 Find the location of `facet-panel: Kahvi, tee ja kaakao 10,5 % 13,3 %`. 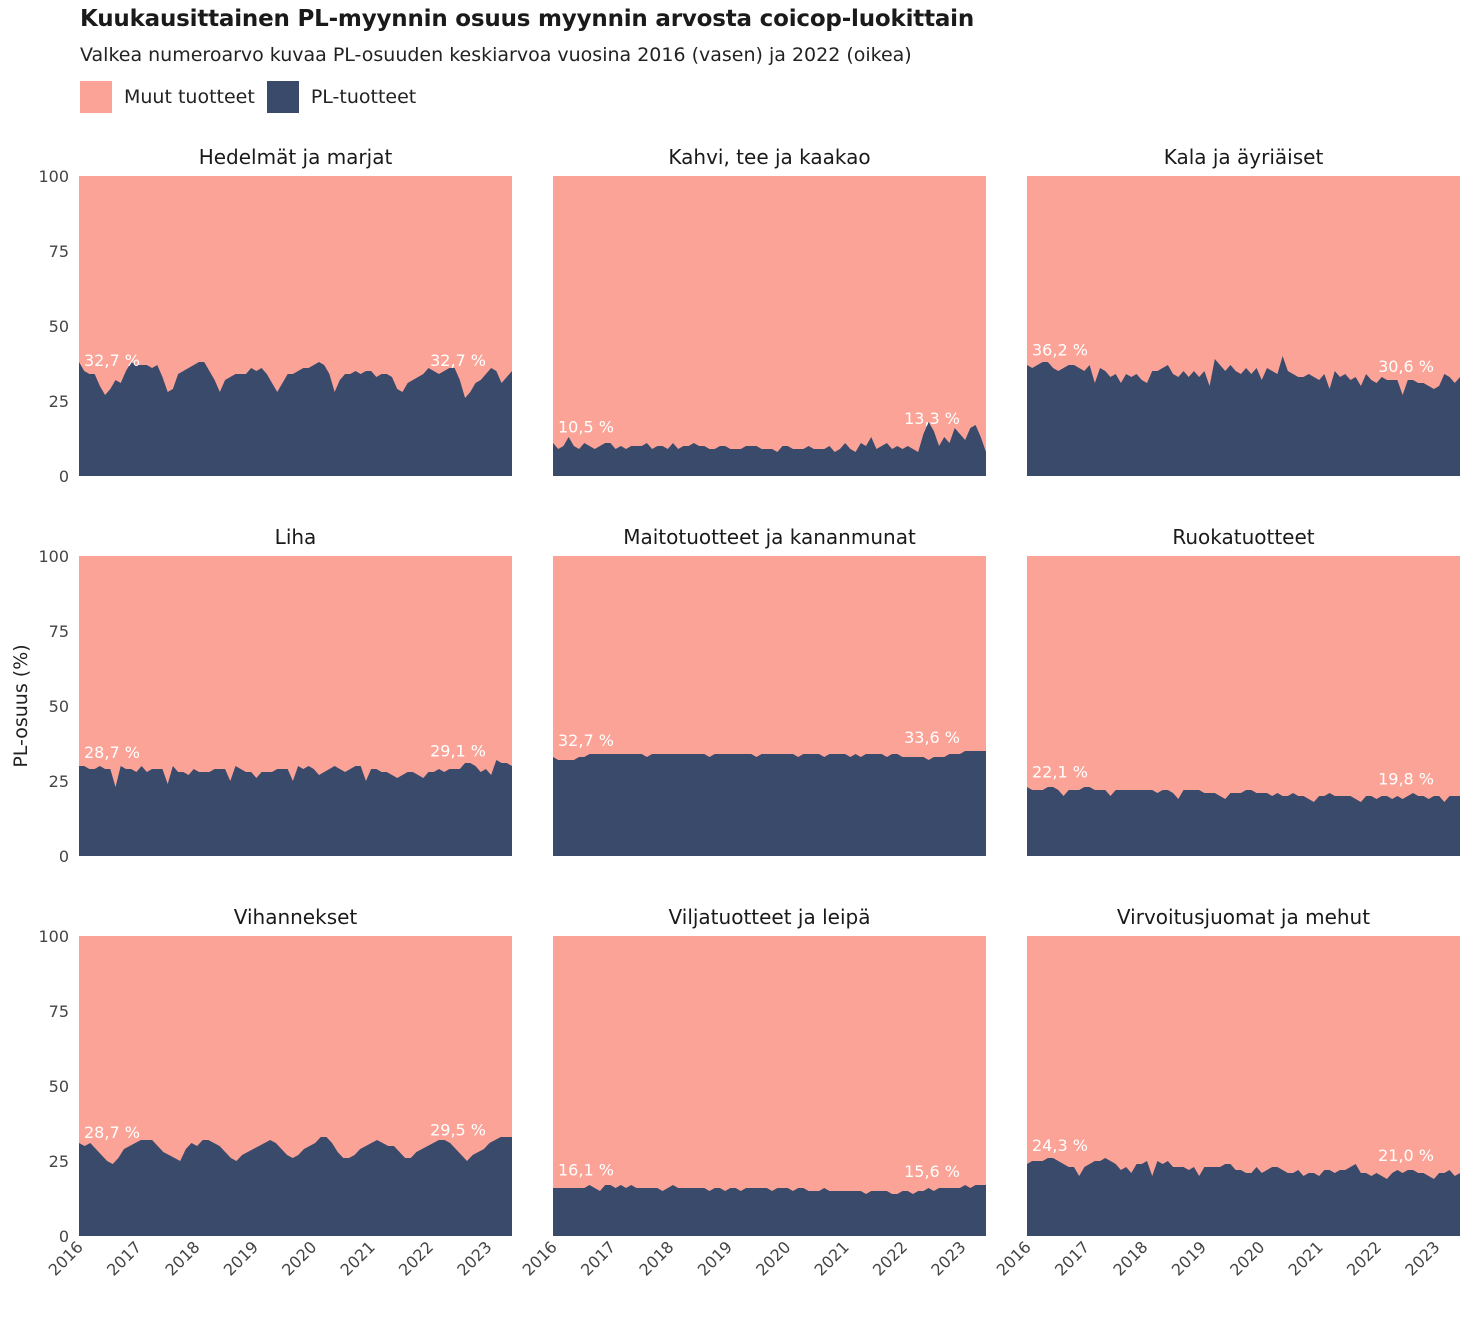

facet-panel: Kahvi, tee ja kaakao 10,5 % 13,3 % is located at coordinates (769, 310).